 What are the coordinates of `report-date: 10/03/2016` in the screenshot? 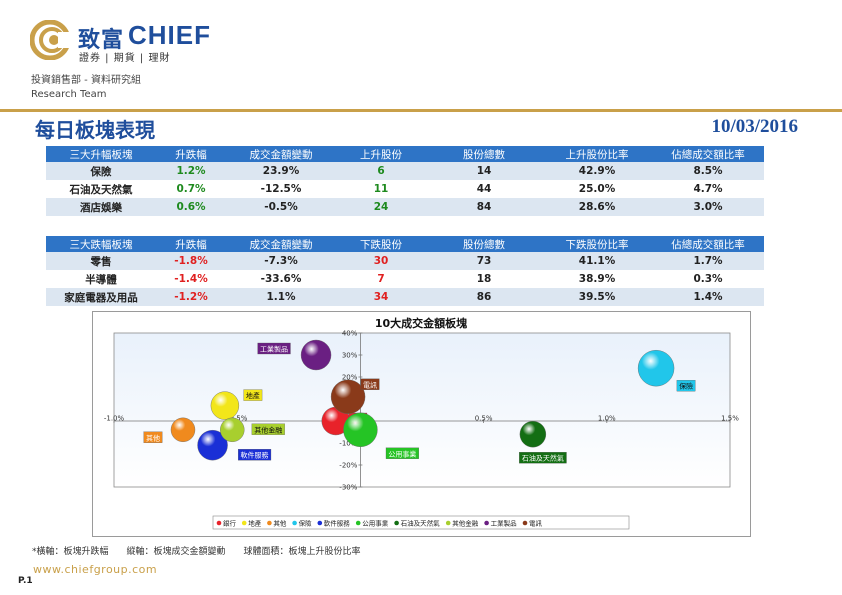 It's located at (754, 126).